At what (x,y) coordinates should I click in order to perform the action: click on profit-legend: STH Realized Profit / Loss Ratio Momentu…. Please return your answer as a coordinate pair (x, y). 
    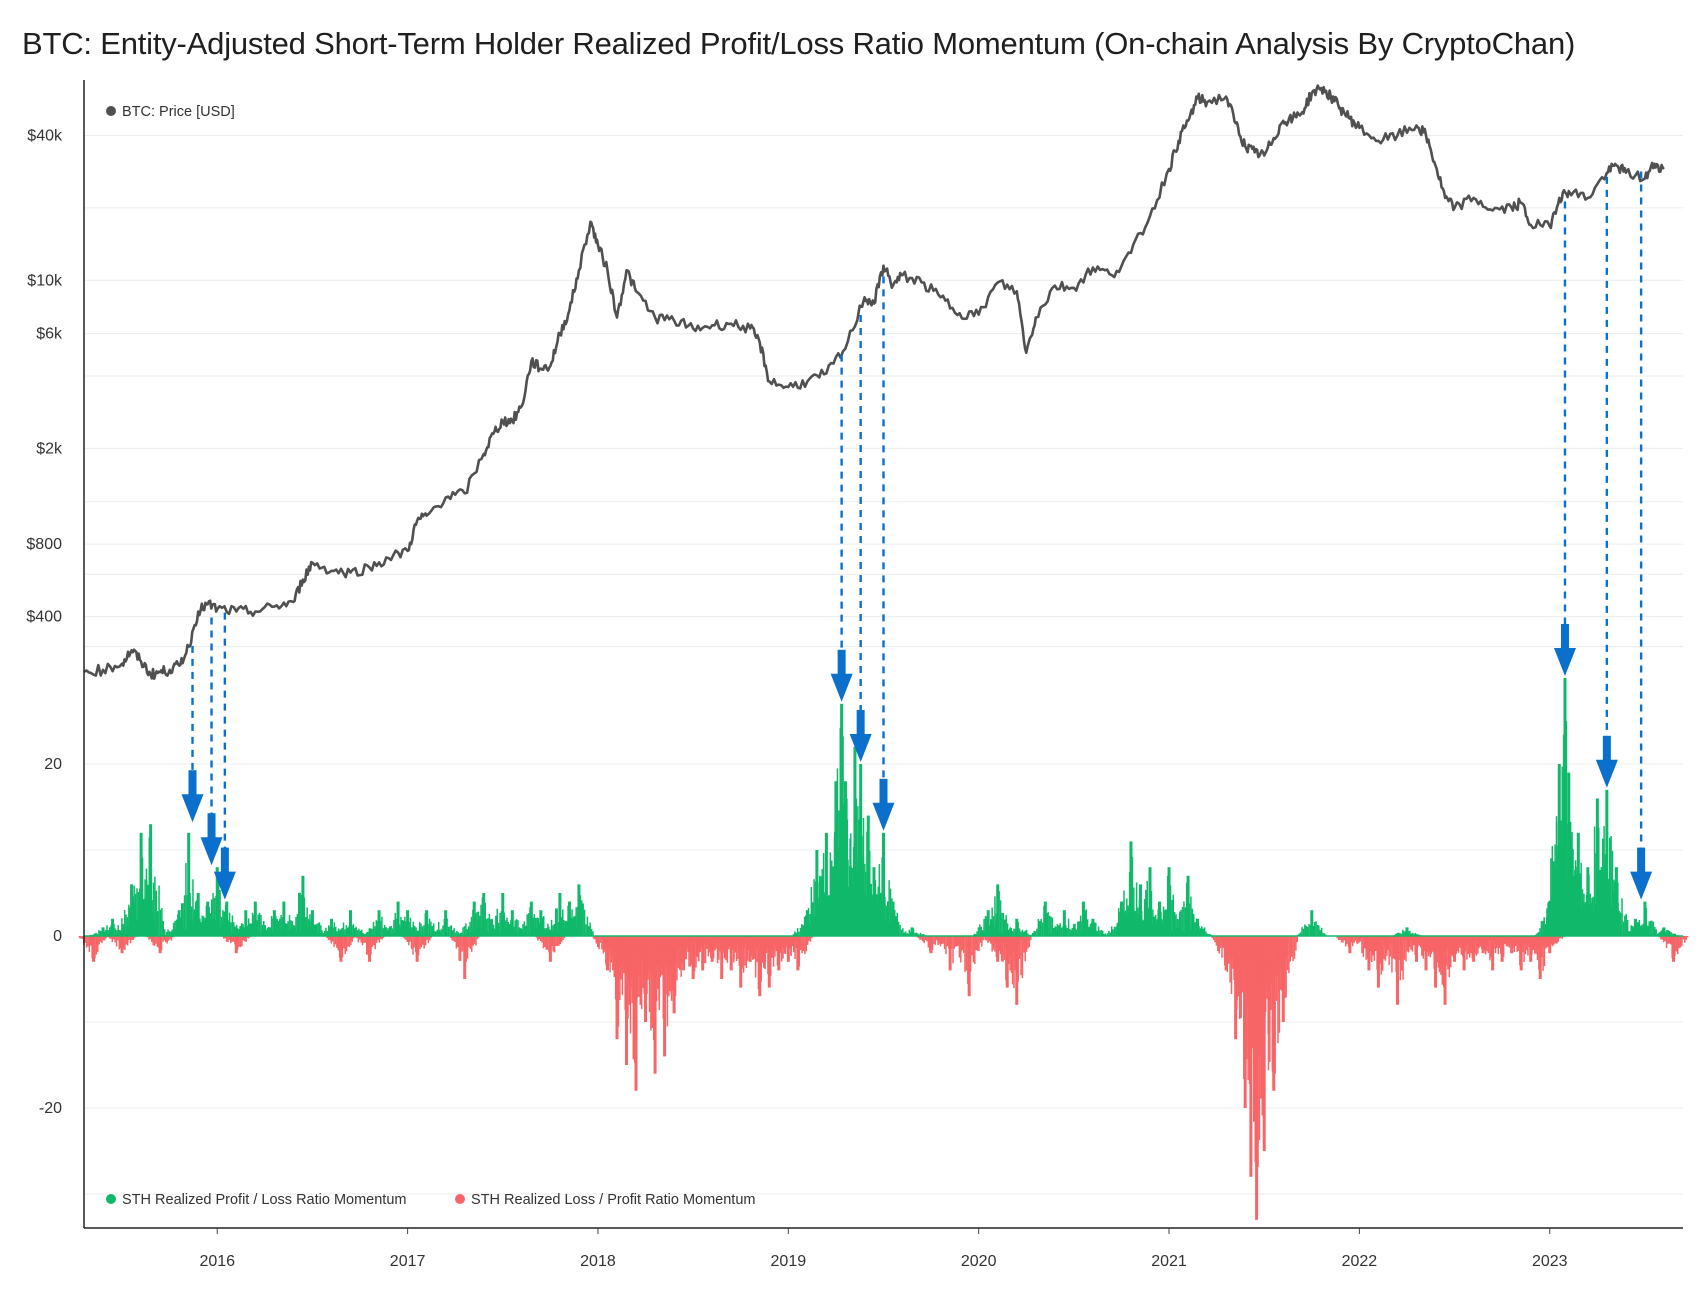
    Looking at the image, I should click on (256, 1200).